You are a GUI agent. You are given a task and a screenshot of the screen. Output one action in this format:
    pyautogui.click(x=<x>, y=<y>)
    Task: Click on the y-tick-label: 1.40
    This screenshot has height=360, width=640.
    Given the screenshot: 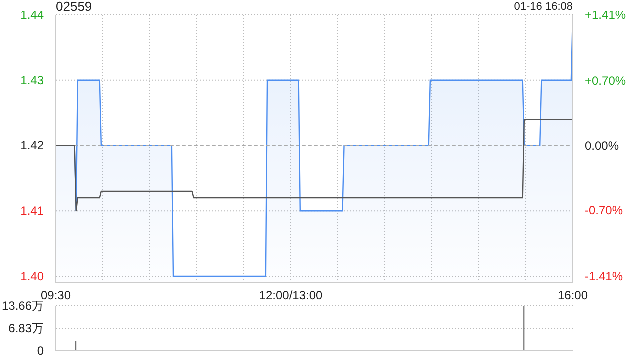 What is the action you would take?
    pyautogui.click(x=32, y=276)
    